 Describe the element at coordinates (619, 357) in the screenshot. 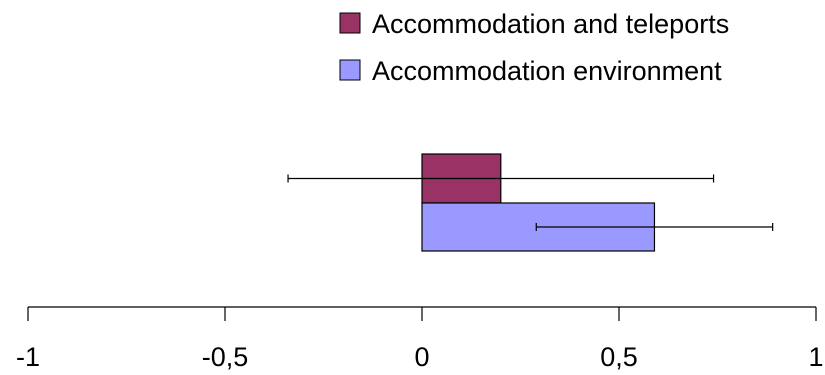

I see `x-tick-label: 0,5` at that location.